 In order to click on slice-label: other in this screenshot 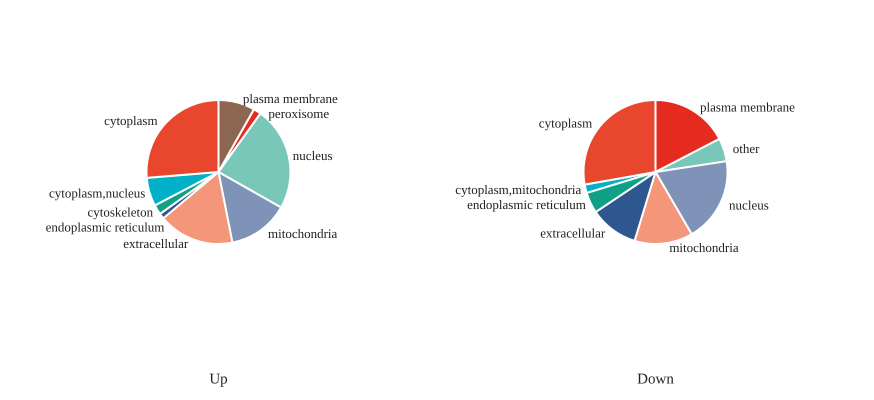, I will do `click(746, 148)`.